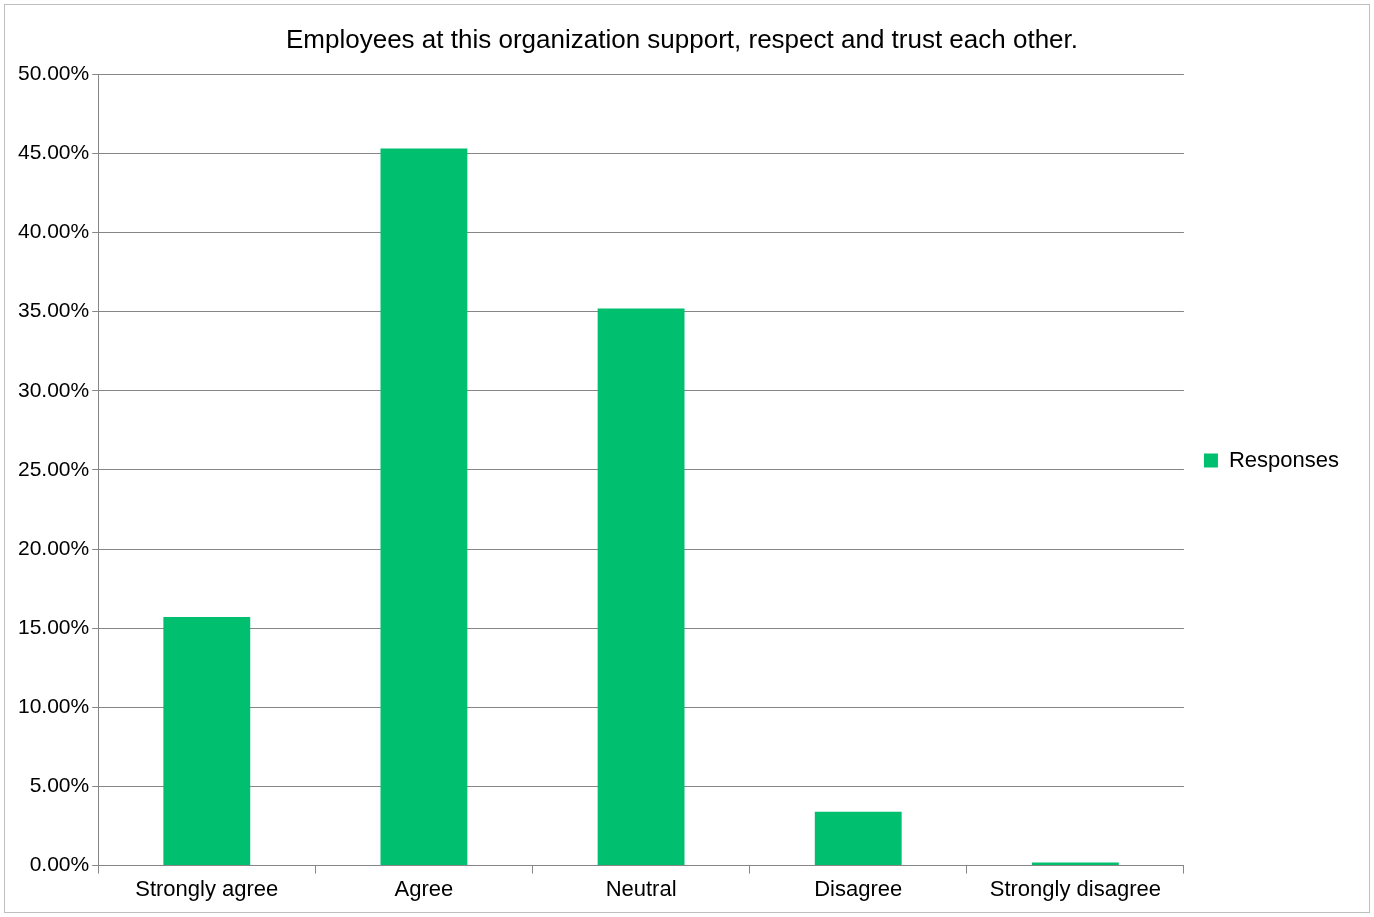  What do you see at coordinates (53, 152) in the screenshot?
I see `y-tick-label: 45.00%` at bounding box center [53, 152].